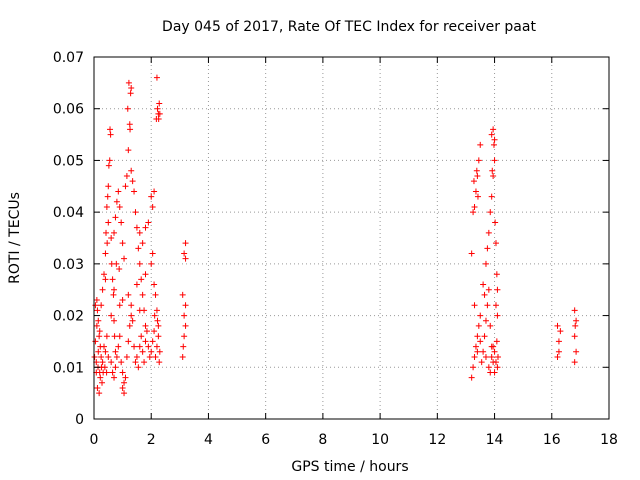 The width and height of the screenshot is (640, 480). What do you see at coordinates (437, 440) in the screenshot?
I see `x-tick-label: 12` at bounding box center [437, 440].